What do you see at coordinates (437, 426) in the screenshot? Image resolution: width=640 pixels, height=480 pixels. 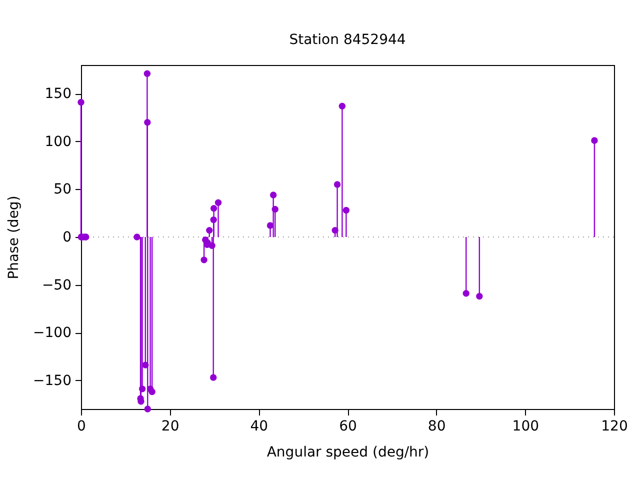 I see `x-tick-label: 80` at bounding box center [437, 426].